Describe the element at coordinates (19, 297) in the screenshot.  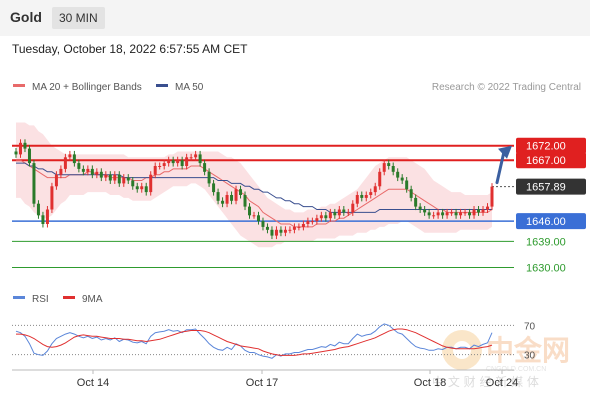
I see `legend-swatch-rsi` at that location.